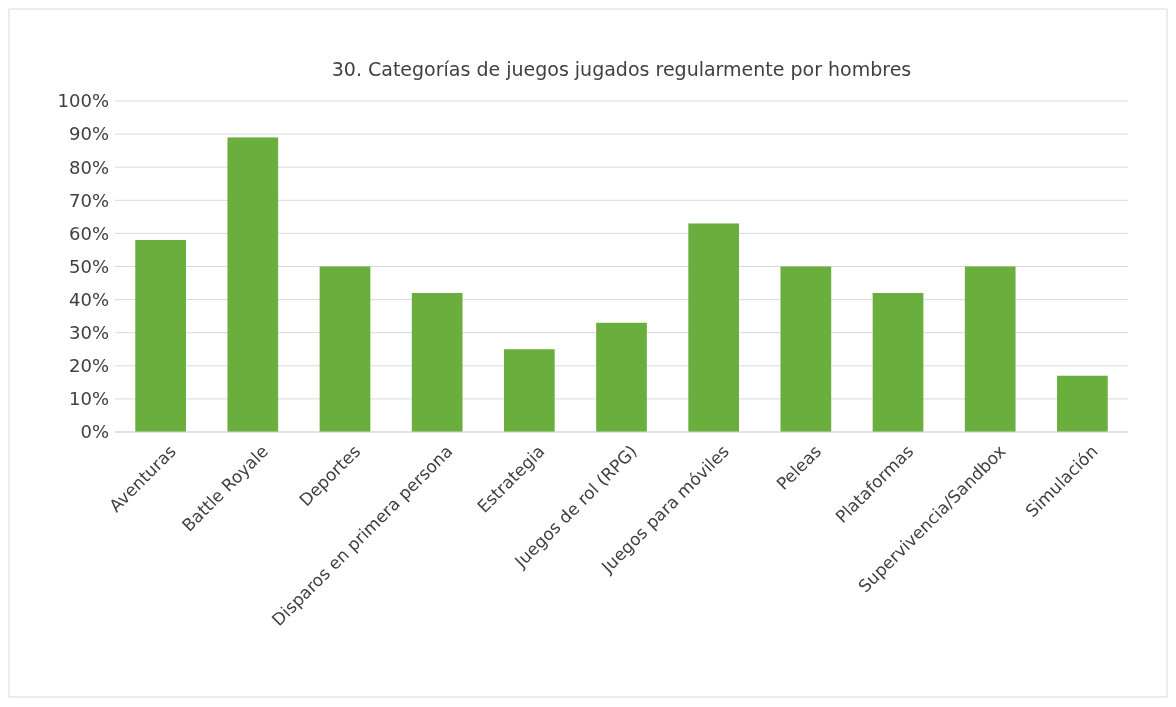 This screenshot has width=1176, height=707. I want to click on y-tick-label: 0%, so click(94, 432).